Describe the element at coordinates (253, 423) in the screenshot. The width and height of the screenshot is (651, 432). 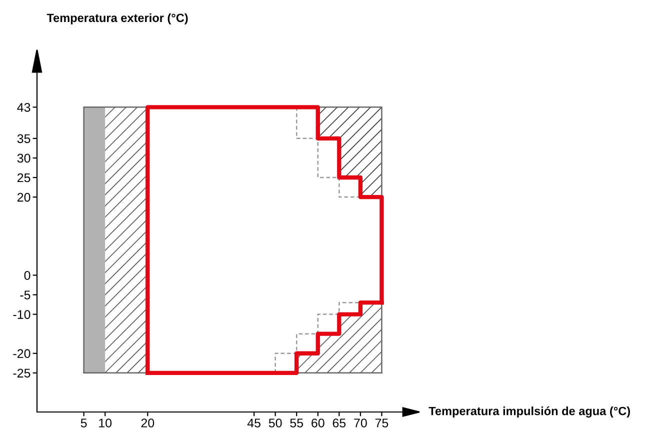
I see `x-tick-label: 45` at that location.